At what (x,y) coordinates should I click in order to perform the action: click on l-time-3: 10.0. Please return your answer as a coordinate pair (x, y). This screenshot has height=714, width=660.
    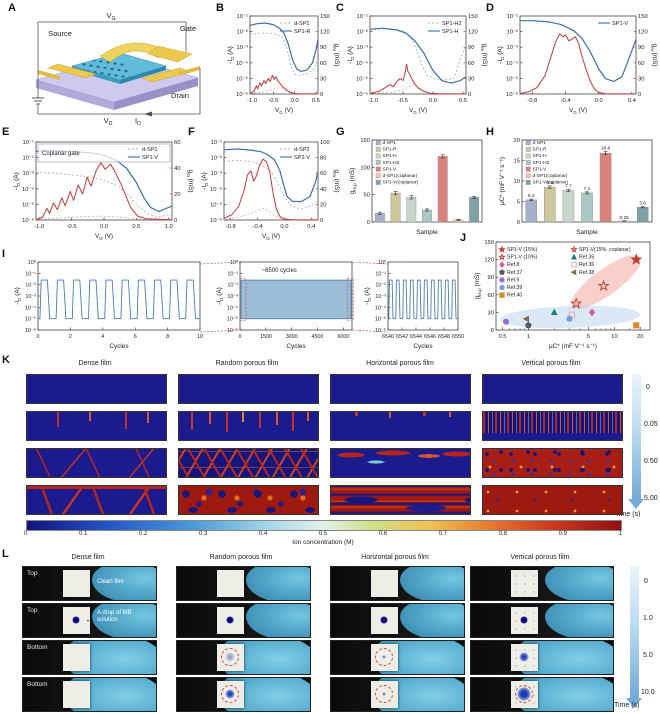
    Looking at the image, I should click on (648, 692).